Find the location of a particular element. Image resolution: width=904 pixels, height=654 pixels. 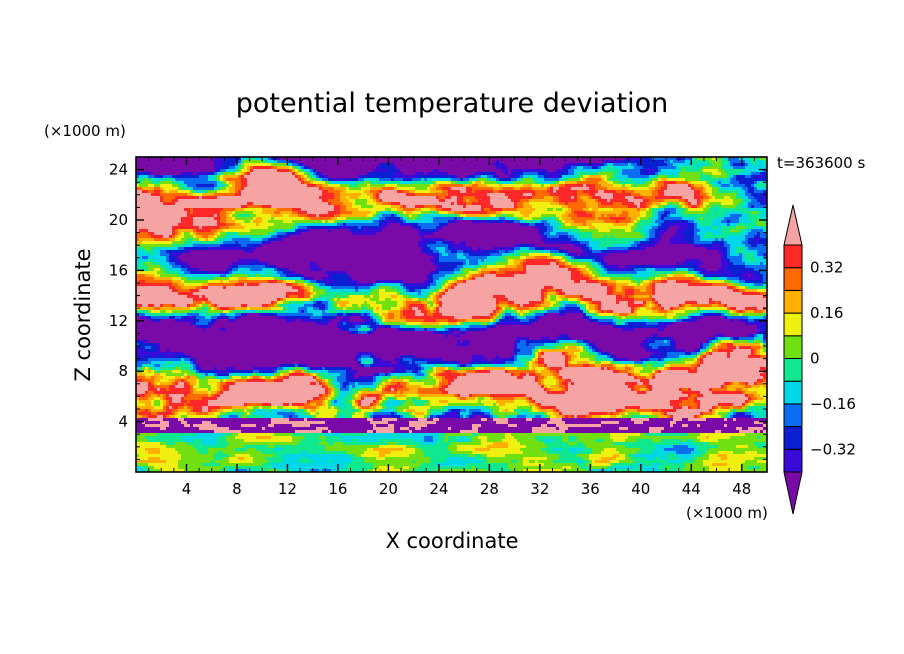

y-tick-label: 24 is located at coordinates (118, 170).